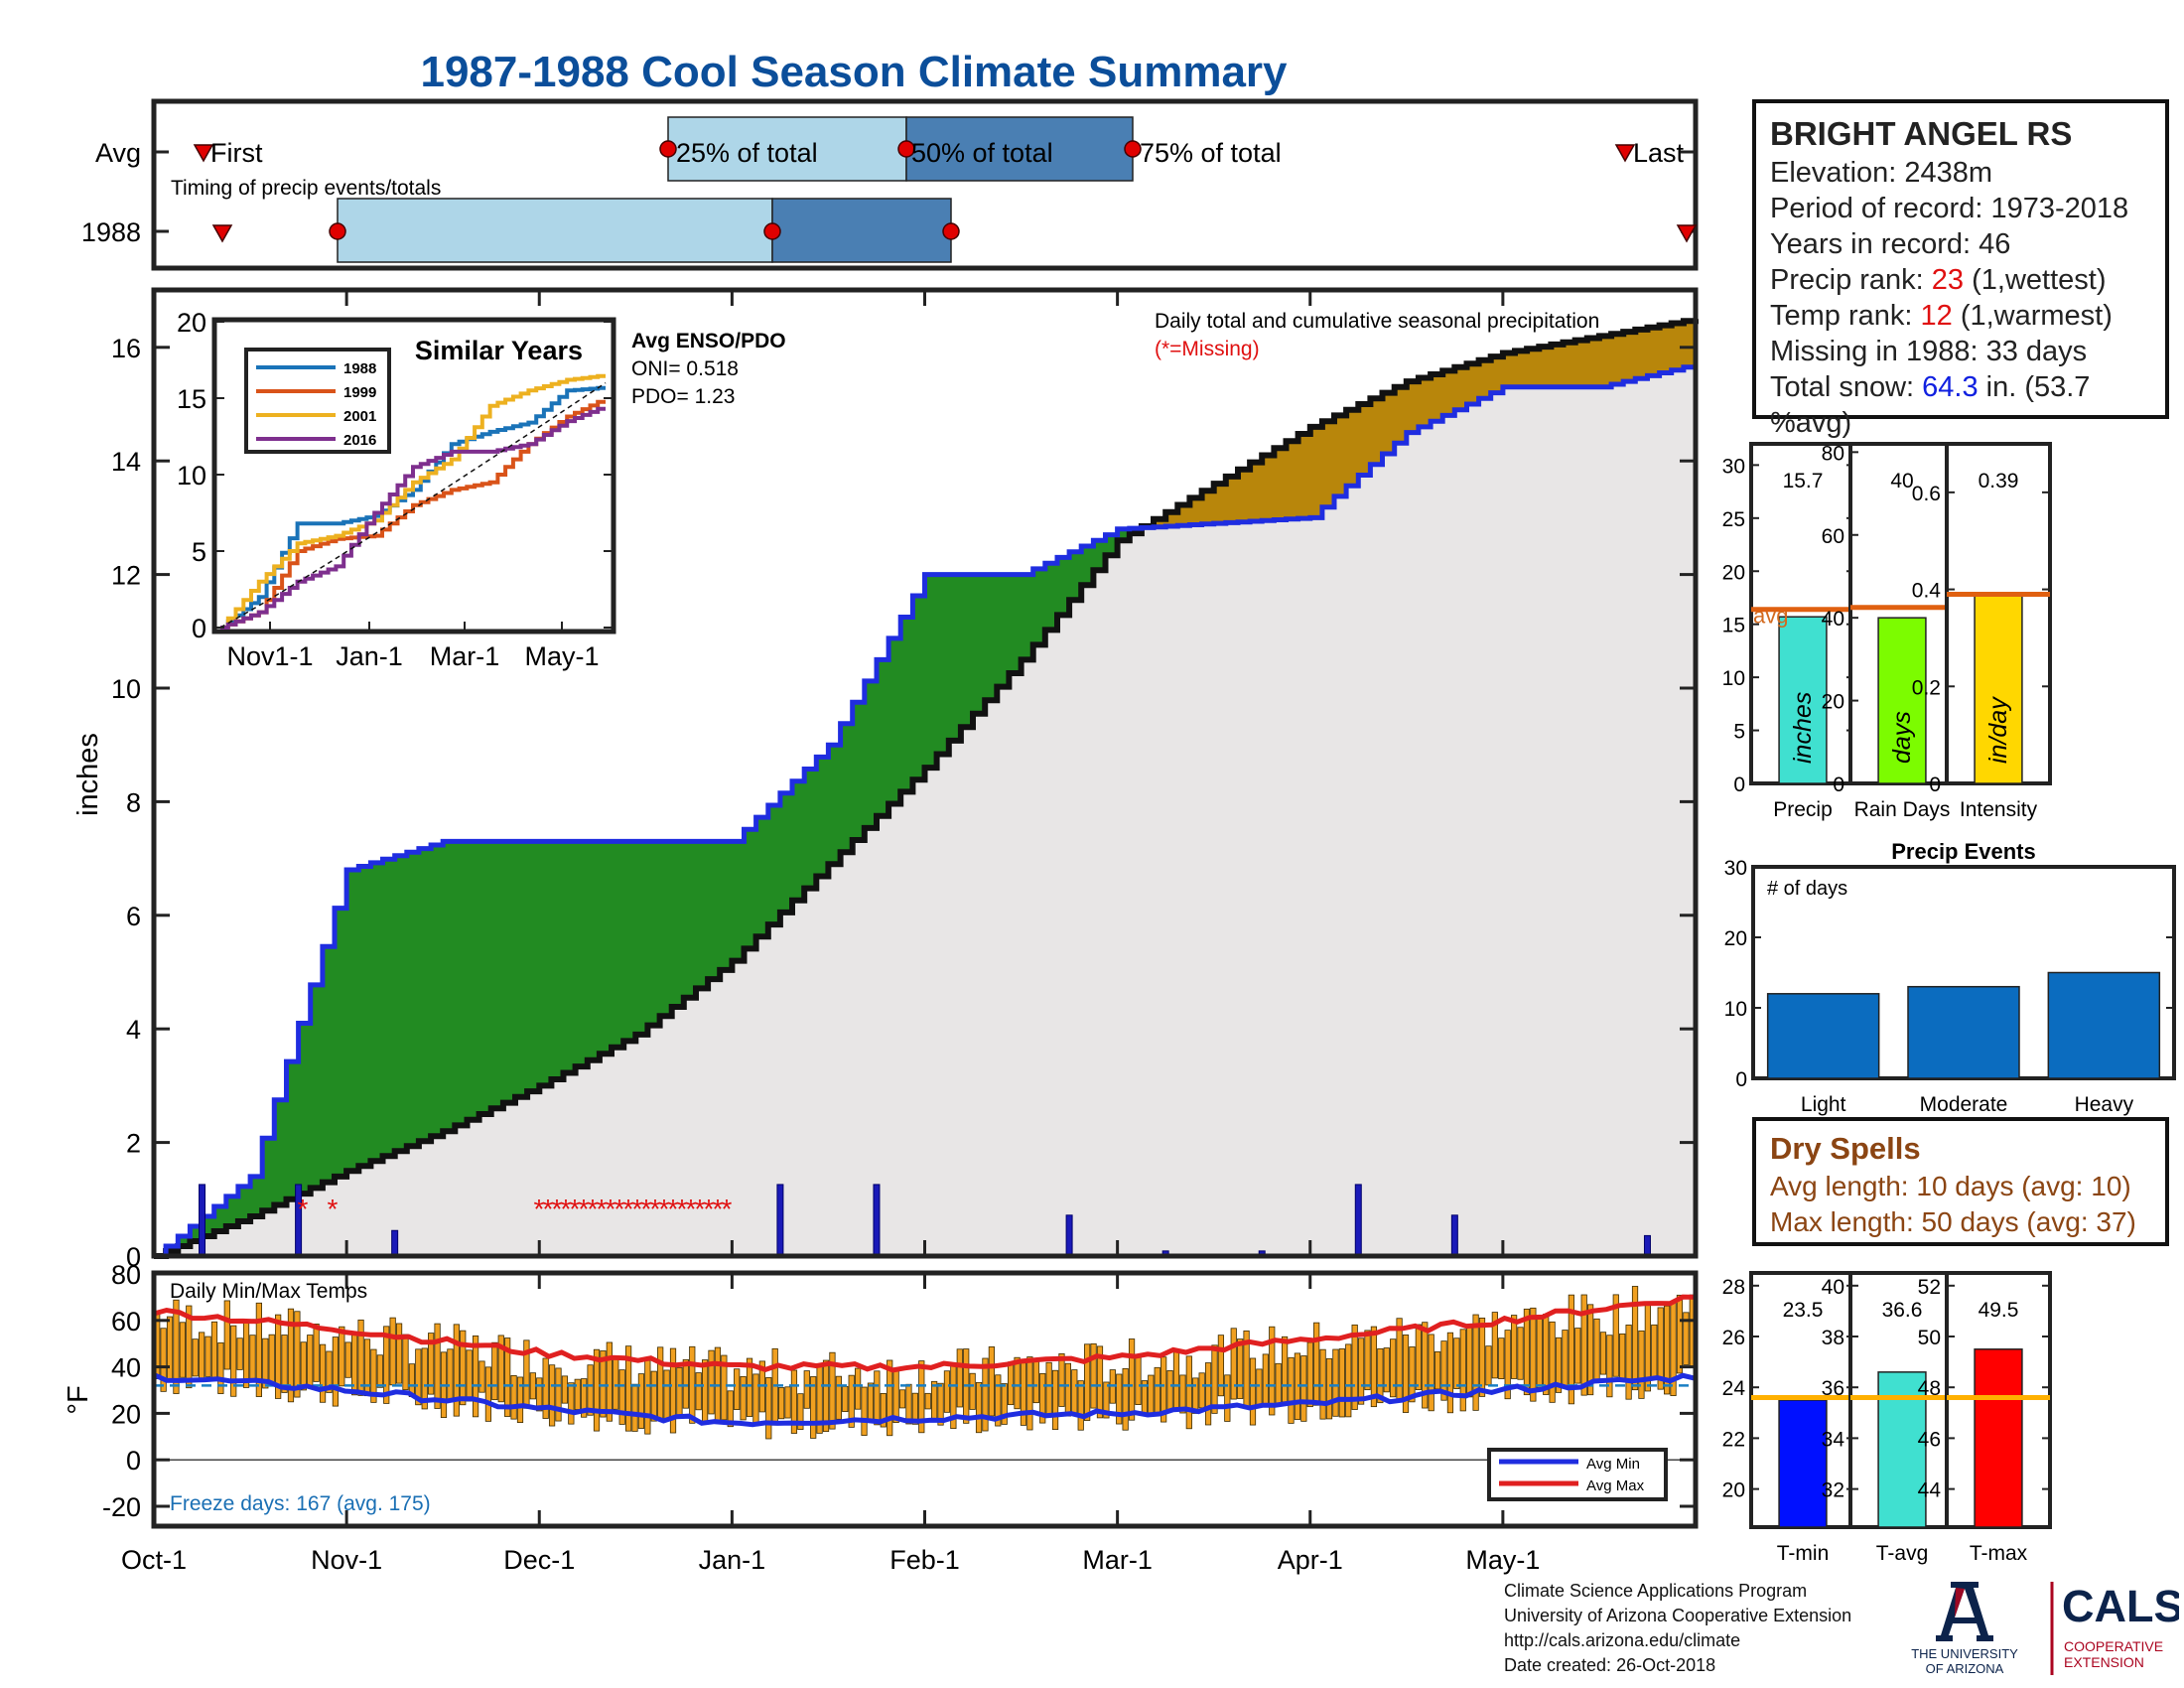 This screenshot has height=1688, width=2184. What do you see at coordinates (1117, 1560) in the screenshot?
I see `x-tick-label: Mar-1` at bounding box center [1117, 1560].